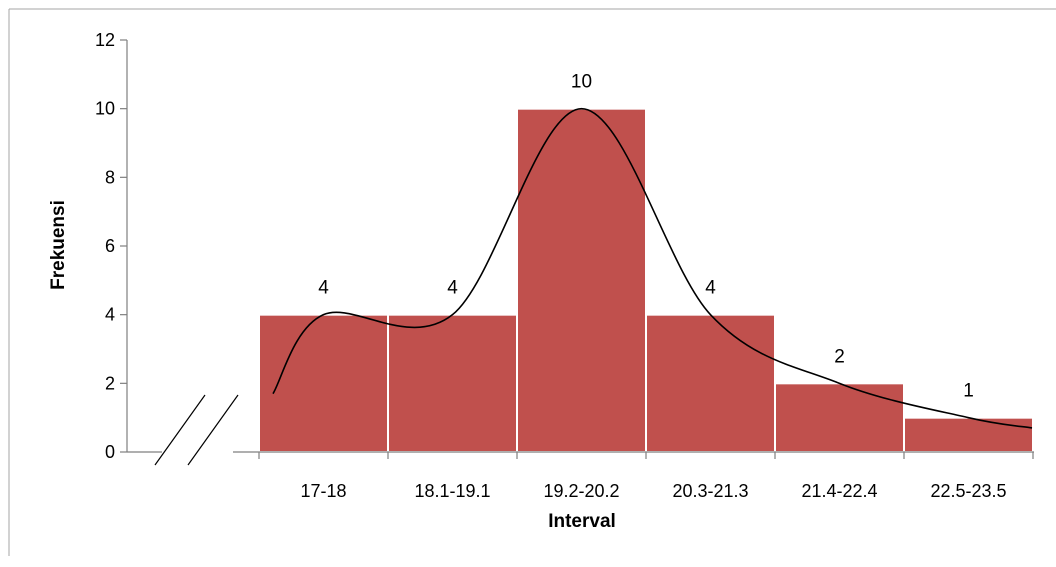  Describe the element at coordinates (581, 491) in the screenshot. I see `x-tick-label: 19.2-20.2` at that location.